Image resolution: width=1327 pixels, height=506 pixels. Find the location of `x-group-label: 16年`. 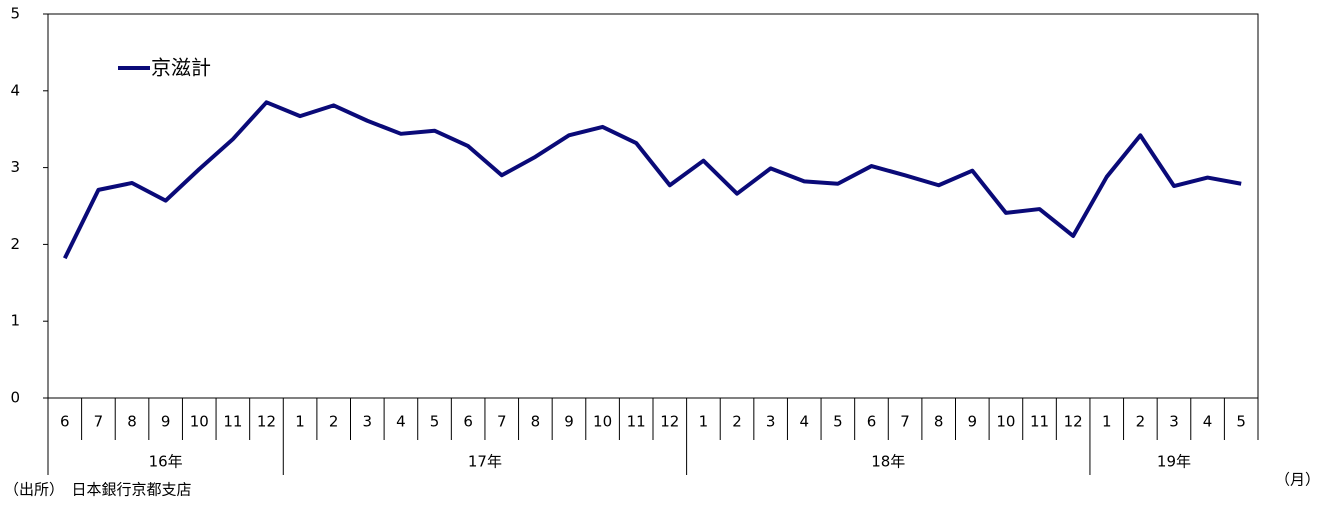

x-group-label: 16年 is located at coordinates (166, 462).